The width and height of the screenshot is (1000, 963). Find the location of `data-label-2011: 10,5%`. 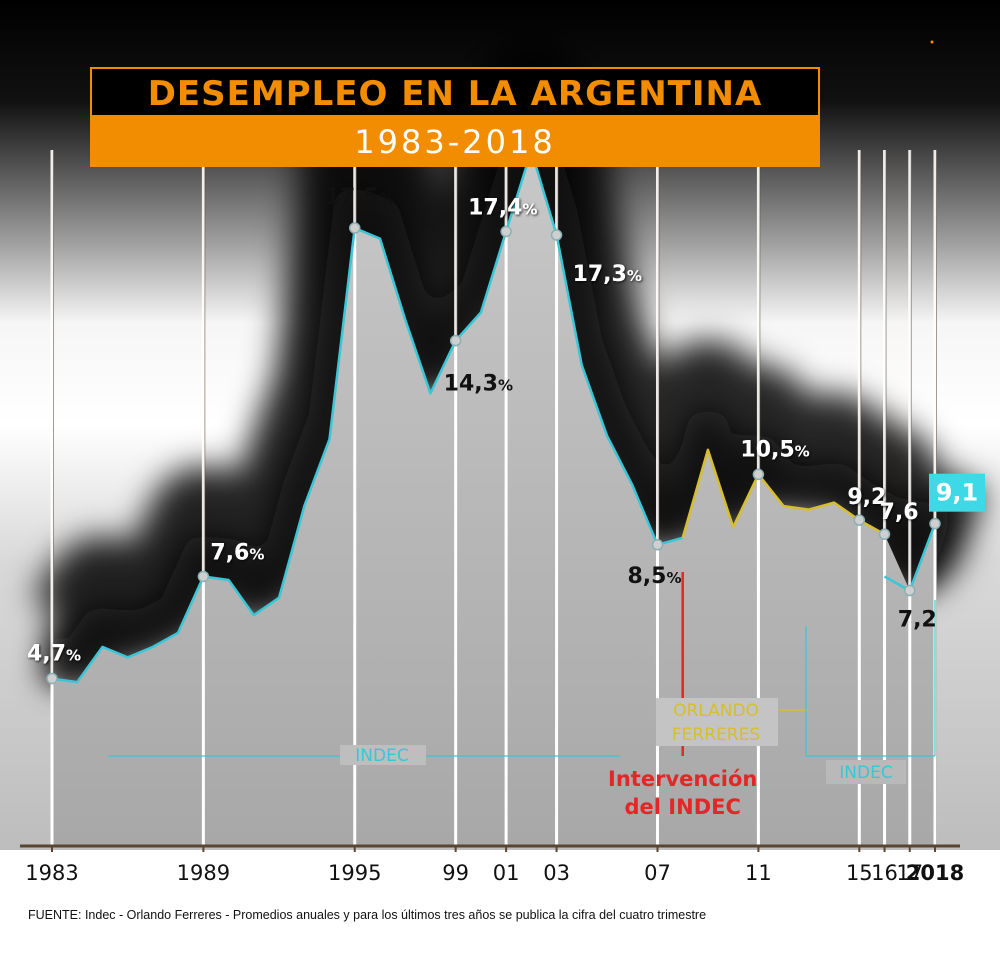

data-label-2011: 10,5% is located at coordinates (774, 449).